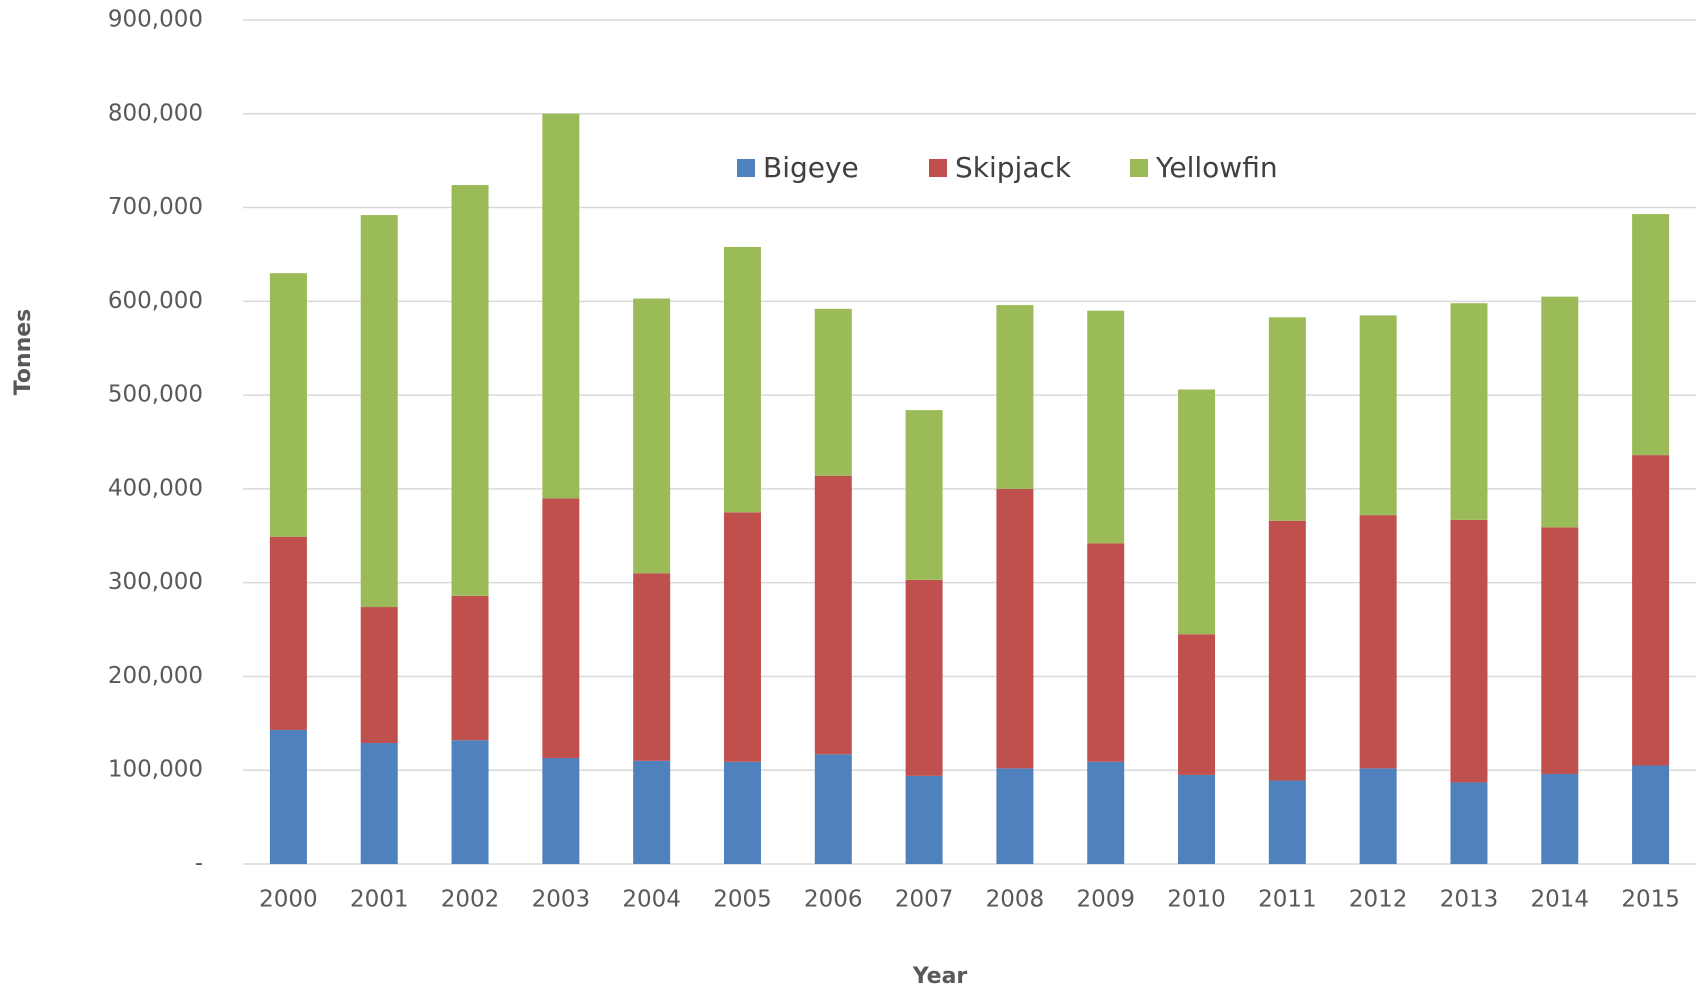  Describe the element at coordinates (1216, 167) in the screenshot. I see `legend-label: Yellowfin` at that location.